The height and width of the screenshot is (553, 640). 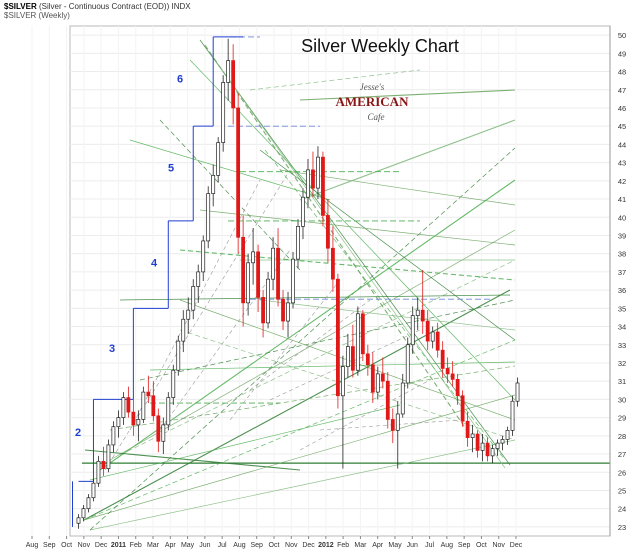 What do you see at coordinates (622, 254) in the screenshot?
I see `y-tick-label: 38` at bounding box center [622, 254].